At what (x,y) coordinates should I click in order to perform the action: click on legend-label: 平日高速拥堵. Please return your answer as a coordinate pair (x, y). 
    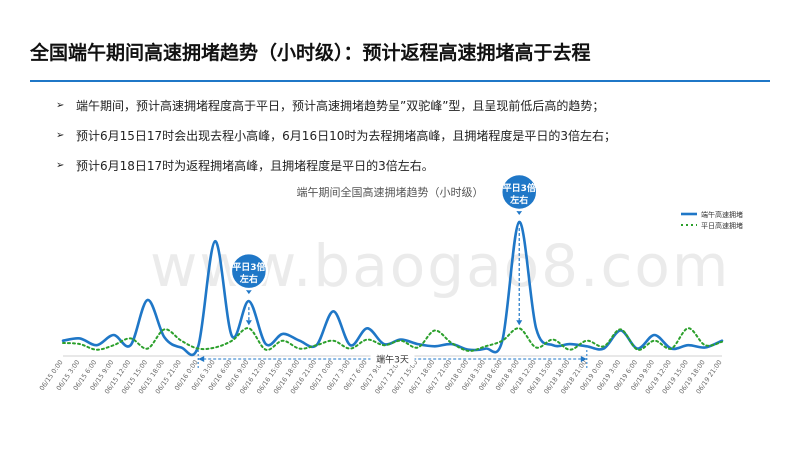
    Looking at the image, I should click on (722, 225).